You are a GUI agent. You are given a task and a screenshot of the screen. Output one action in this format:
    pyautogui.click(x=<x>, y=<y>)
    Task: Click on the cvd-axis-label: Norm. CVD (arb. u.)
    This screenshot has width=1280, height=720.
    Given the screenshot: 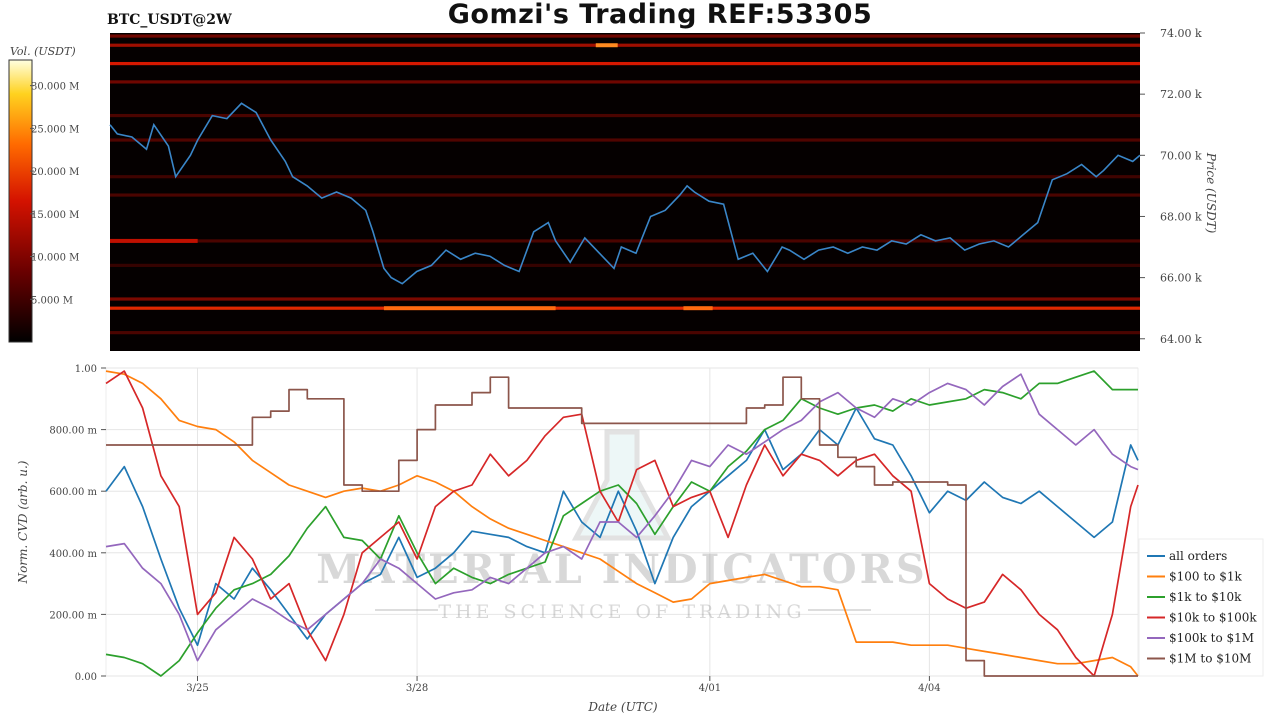 What is the action you would take?
    pyautogui.click(x=23, y=522)
    